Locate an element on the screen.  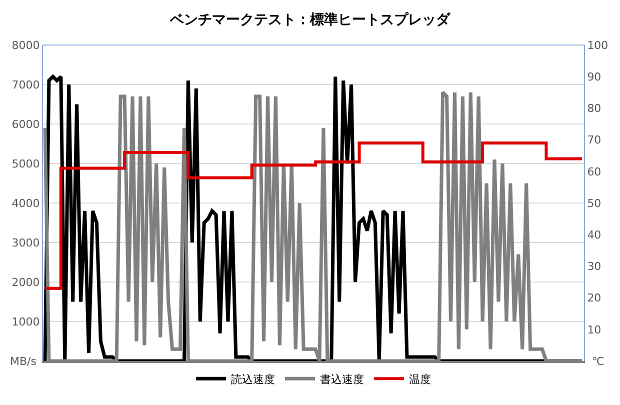
y-tick-label: 1000 is located at coordinates (26, 321).